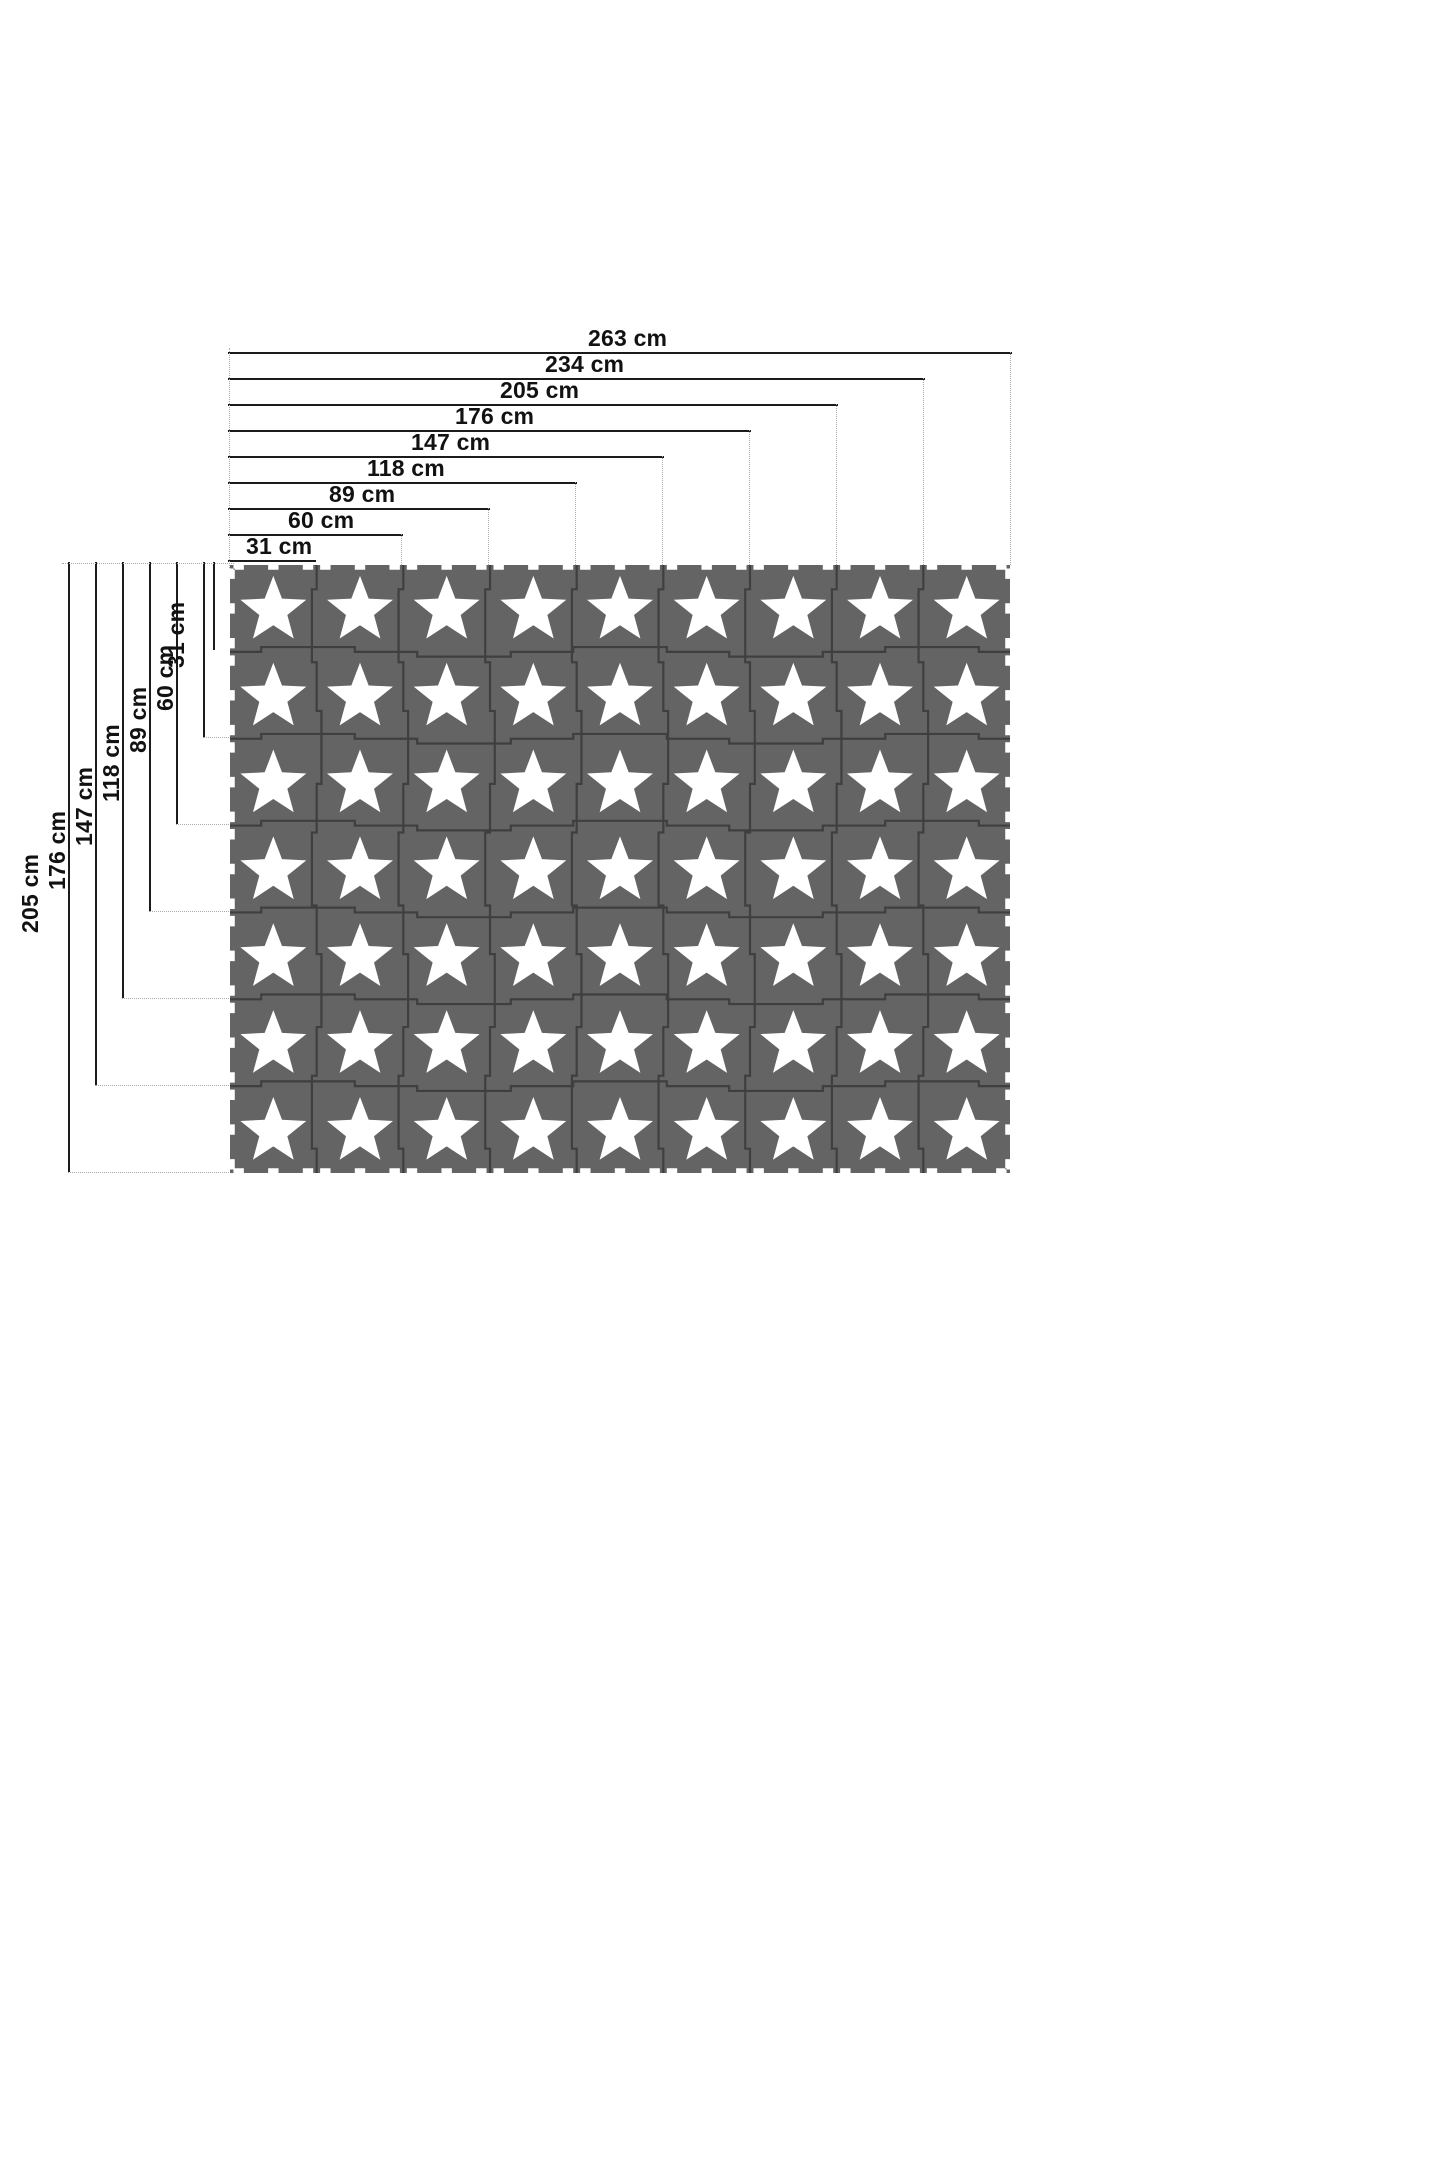 The height and width of the screenshot is (2160, 1440). Describe the element at coordinates (585, 364) in the screenshot. I see `dimension-label-h-234: 234 cm` at that location.